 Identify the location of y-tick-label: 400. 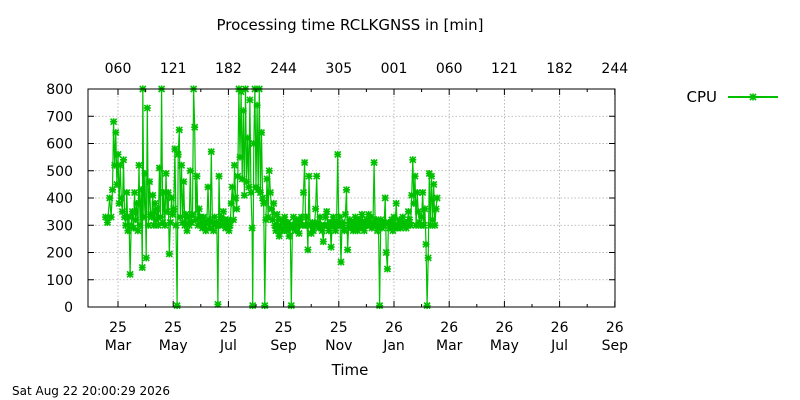
(59, 199).